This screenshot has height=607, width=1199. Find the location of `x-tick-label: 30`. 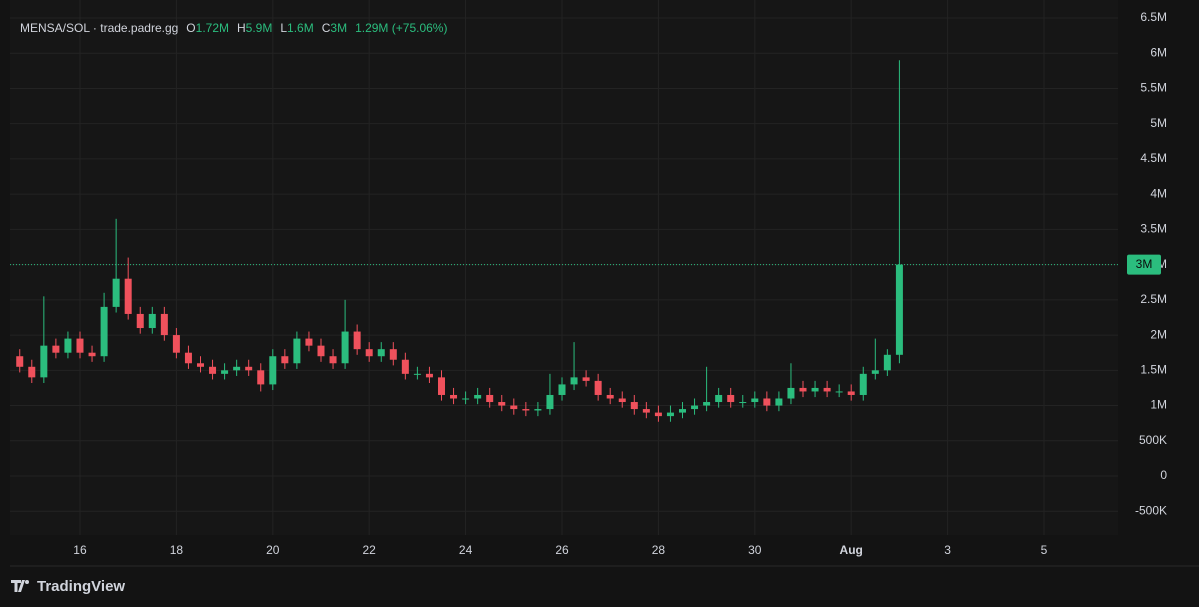

x-tick-label: 30 is located at coordinates (755, 550).